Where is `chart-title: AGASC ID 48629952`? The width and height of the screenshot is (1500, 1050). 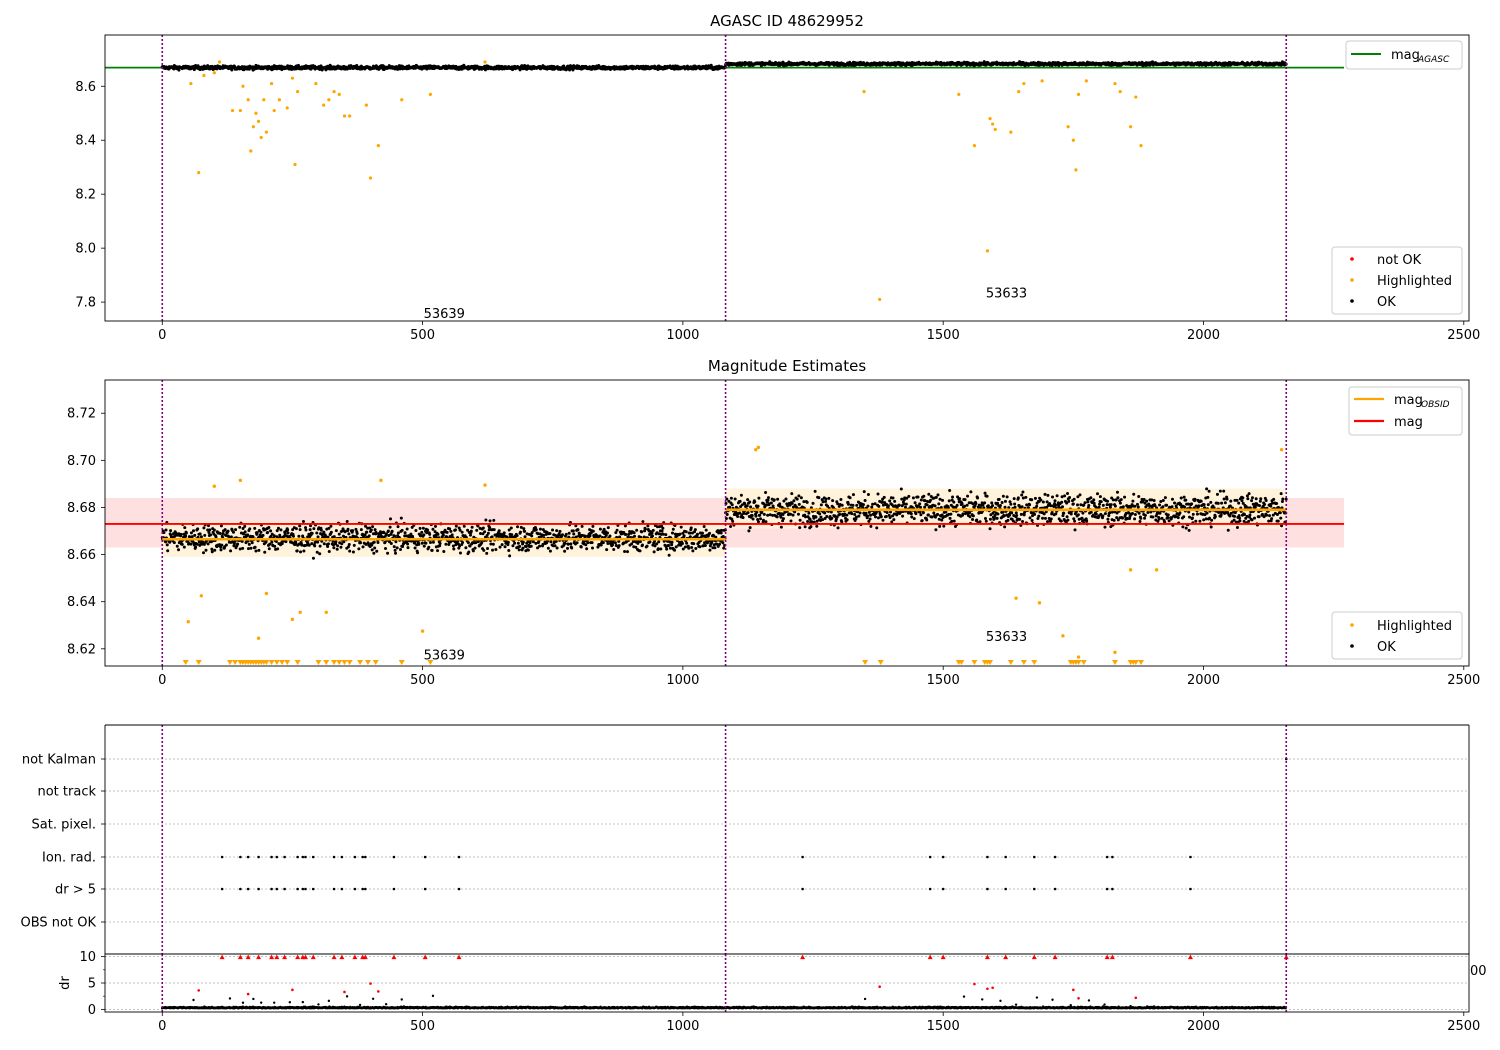 chart-title: AGASC ID 48629952 is located at coordinates (787, 21).